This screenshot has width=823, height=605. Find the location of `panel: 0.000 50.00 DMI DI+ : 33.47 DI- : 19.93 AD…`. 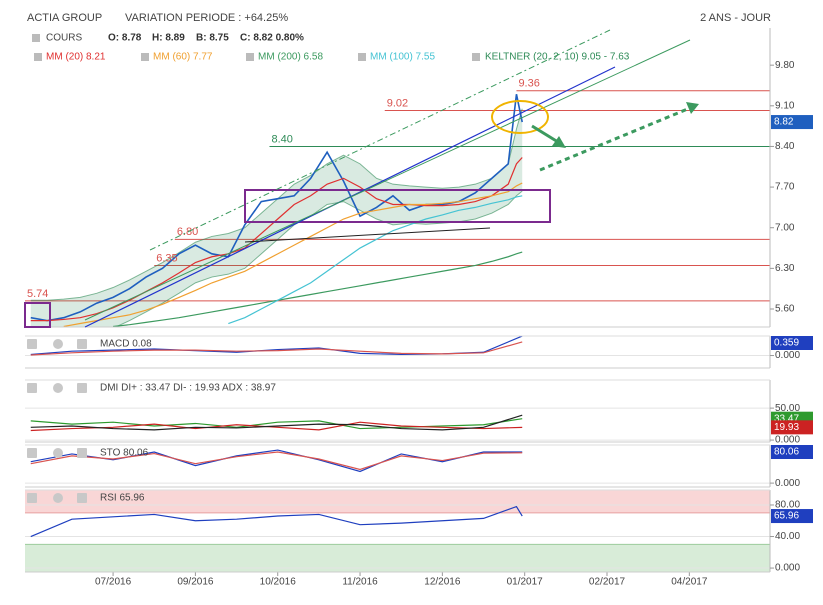

panel: 0.000 50.00 DMI DI+ : 33.47 DI- : 19.93 AD… is located at coordinates (412, 412).